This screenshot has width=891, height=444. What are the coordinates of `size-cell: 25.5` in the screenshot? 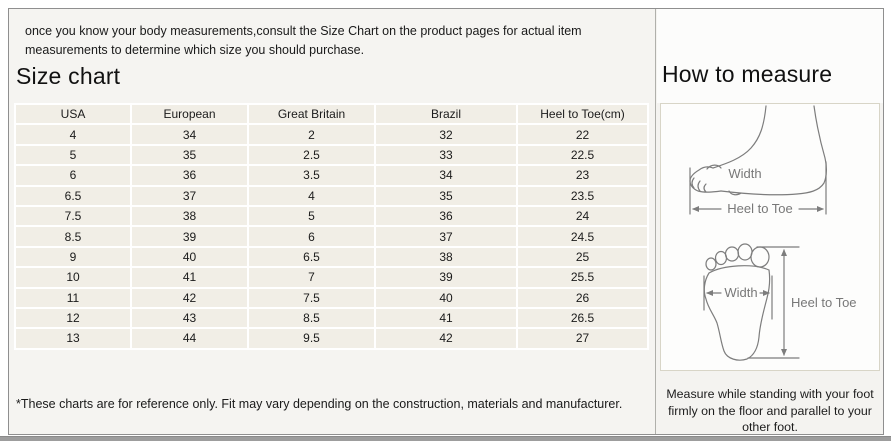 It's located at (582, 277).